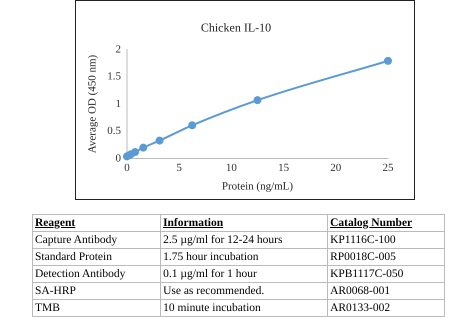  What do you see at coordinates (92, 104) in the screenshot?
I see `y-axis-title: Average OD (450 nm)` at bounding box center [92, 104].